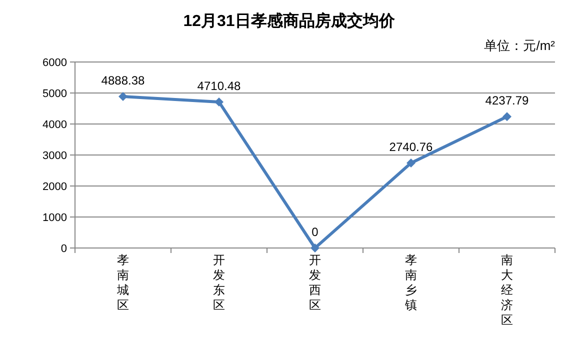 Image resolution: width=578 pixels, height=347 pixels. Describe the element at coordinates (54, 125) in the screenshot. I see `y-tick-label: 4000` at that location.